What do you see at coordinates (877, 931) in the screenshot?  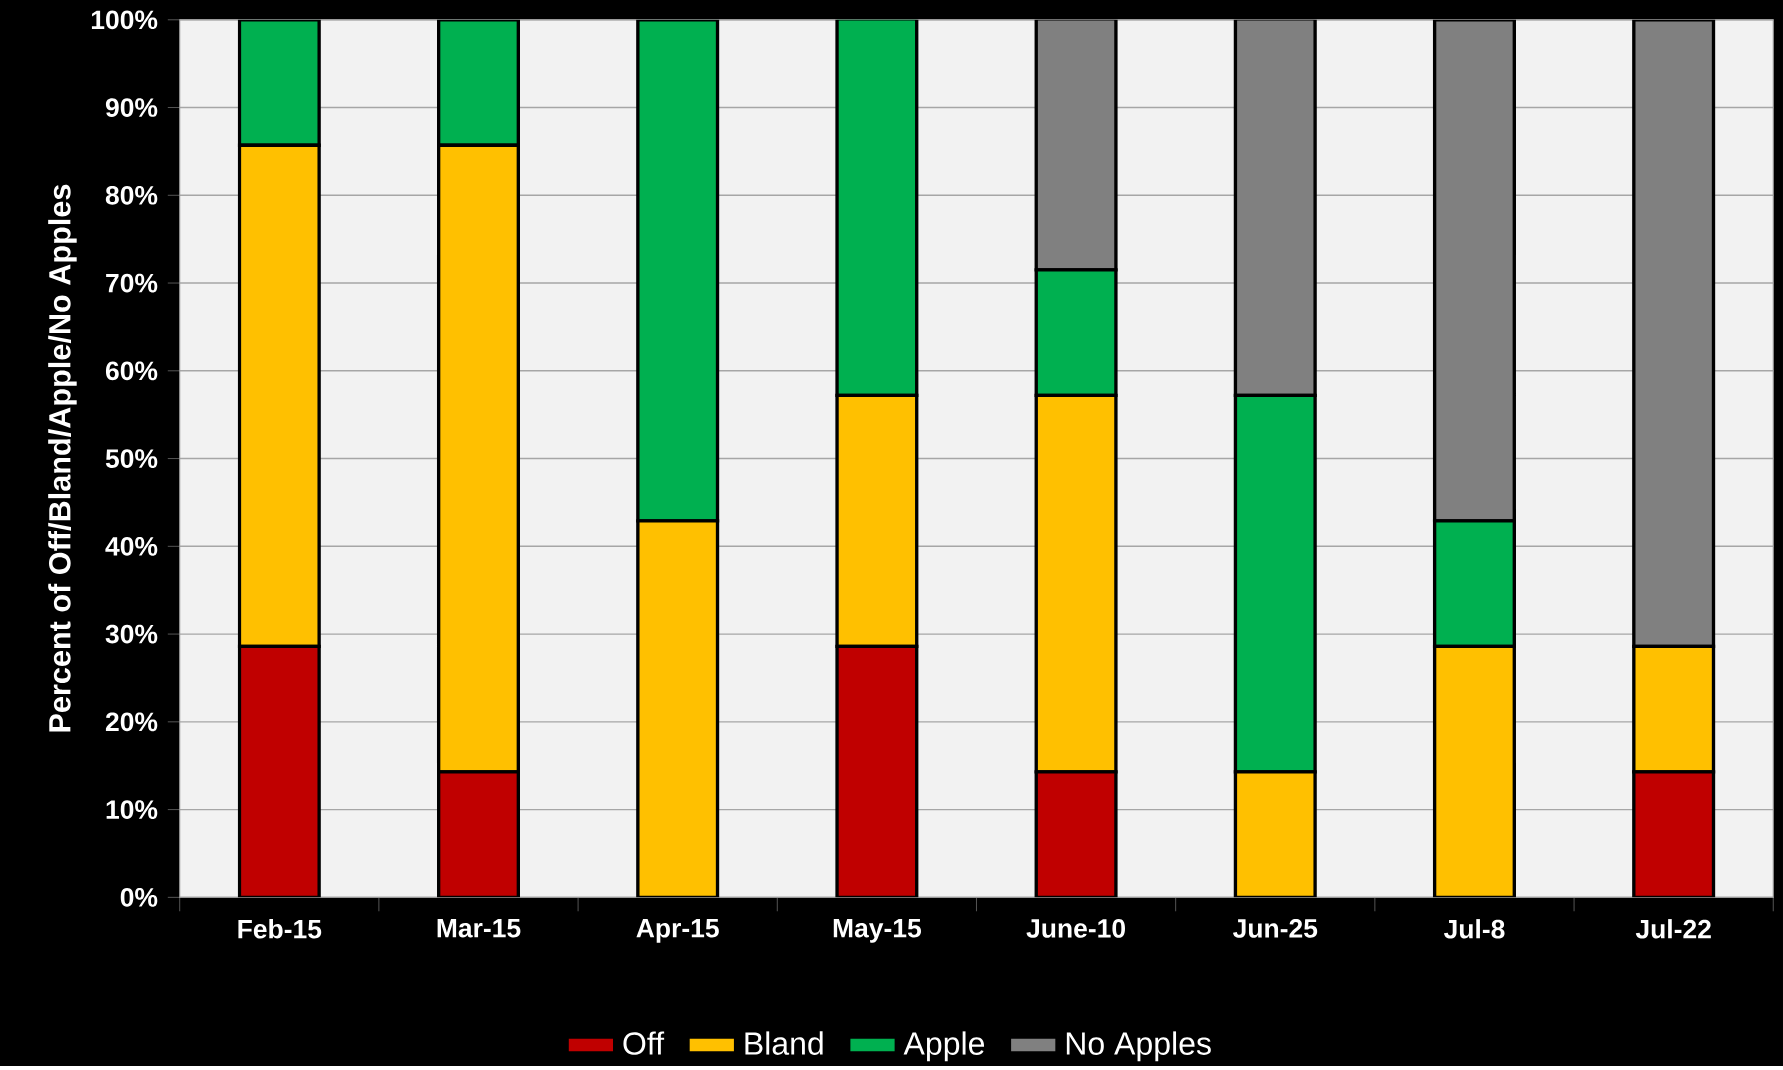 I see `x-tick-label: May-15` at bounding box center [877, 931].